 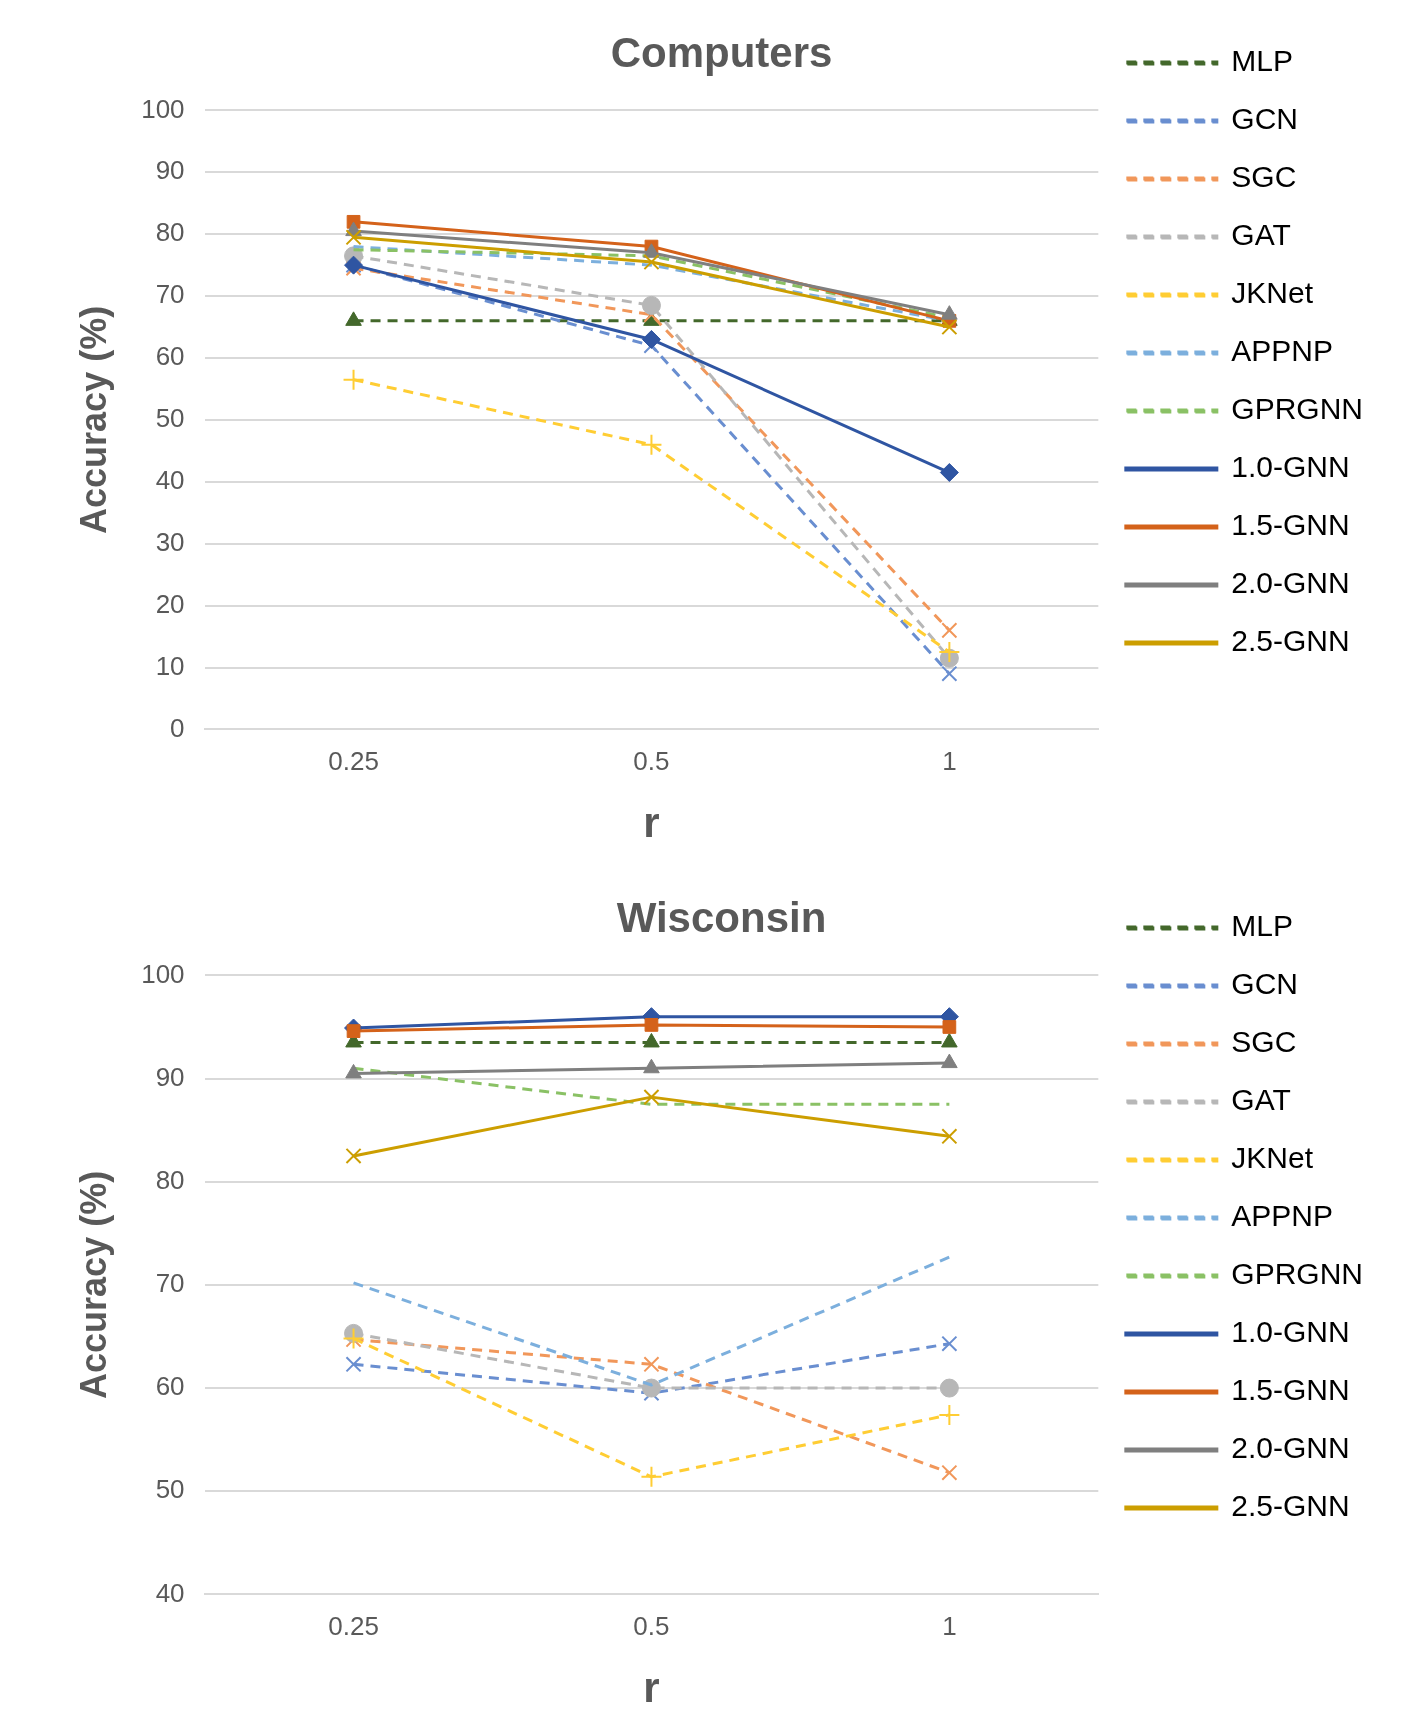 I want to click on y-tick-label: 20, so click(x=170, y=603).